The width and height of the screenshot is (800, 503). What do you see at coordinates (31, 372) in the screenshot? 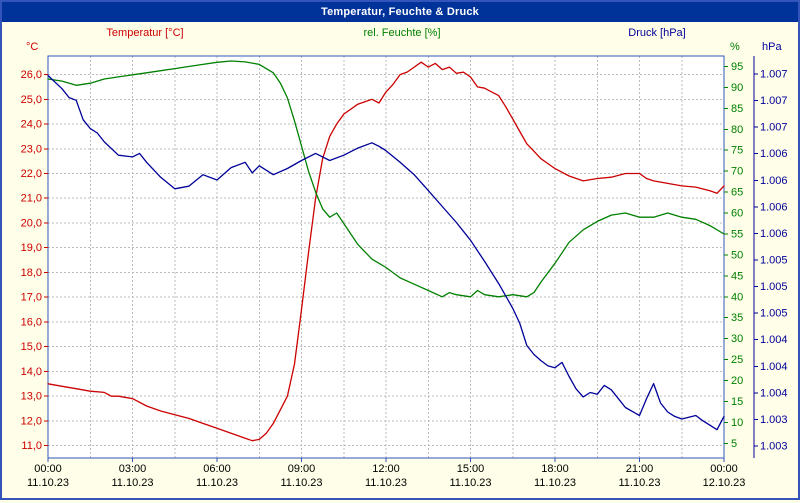
I see `temperature-tick-label: 14,0` at bounding box center [31, 372].